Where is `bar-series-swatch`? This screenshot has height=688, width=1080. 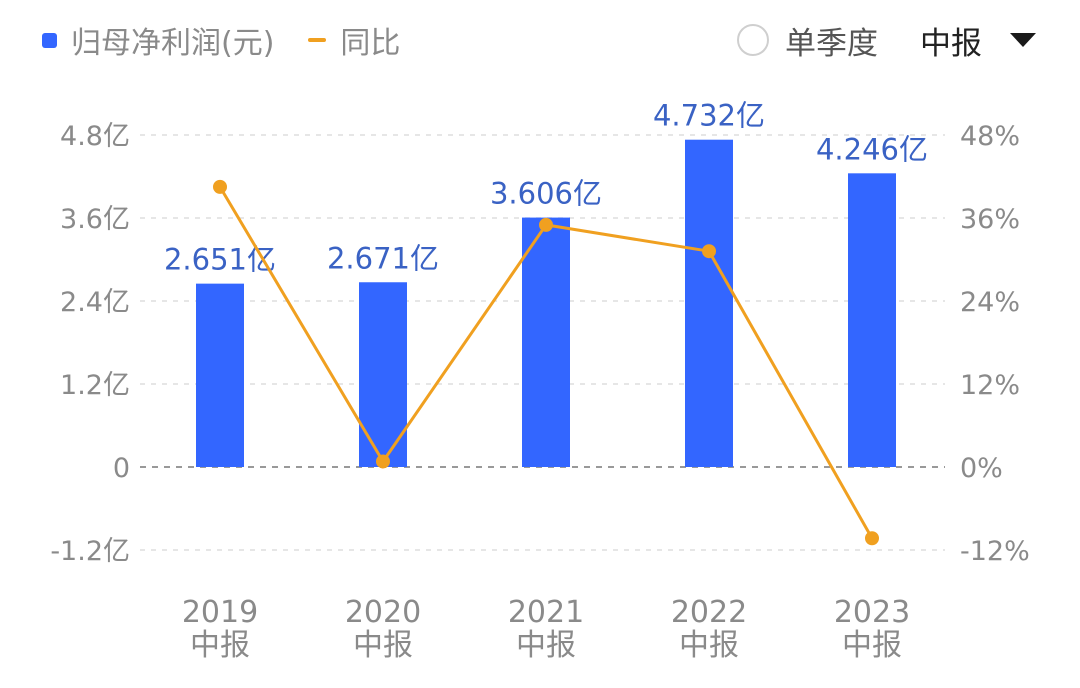 bar-series-swatch is located at coordinates (49, 40).